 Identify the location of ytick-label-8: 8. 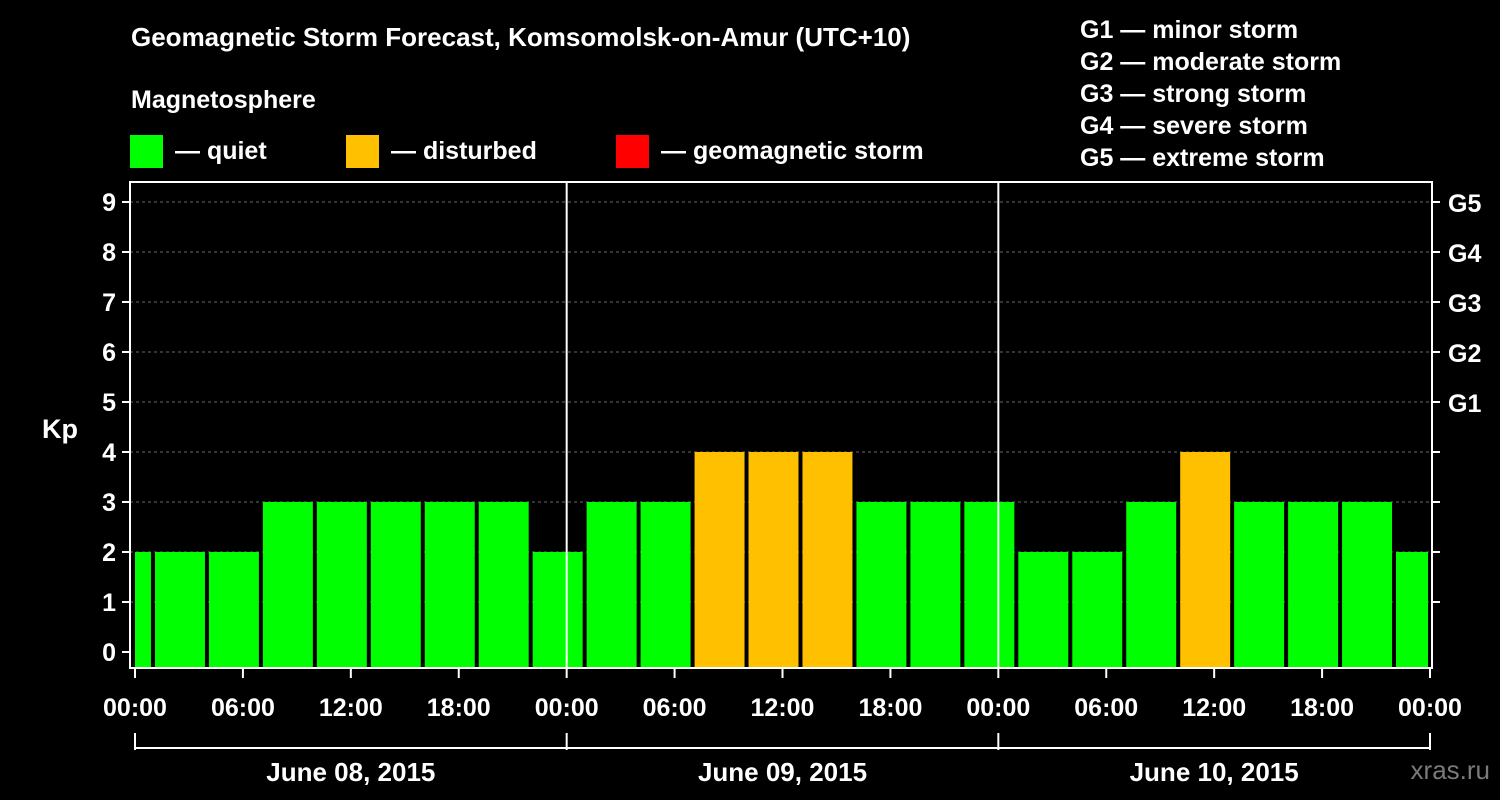
(109, 253).